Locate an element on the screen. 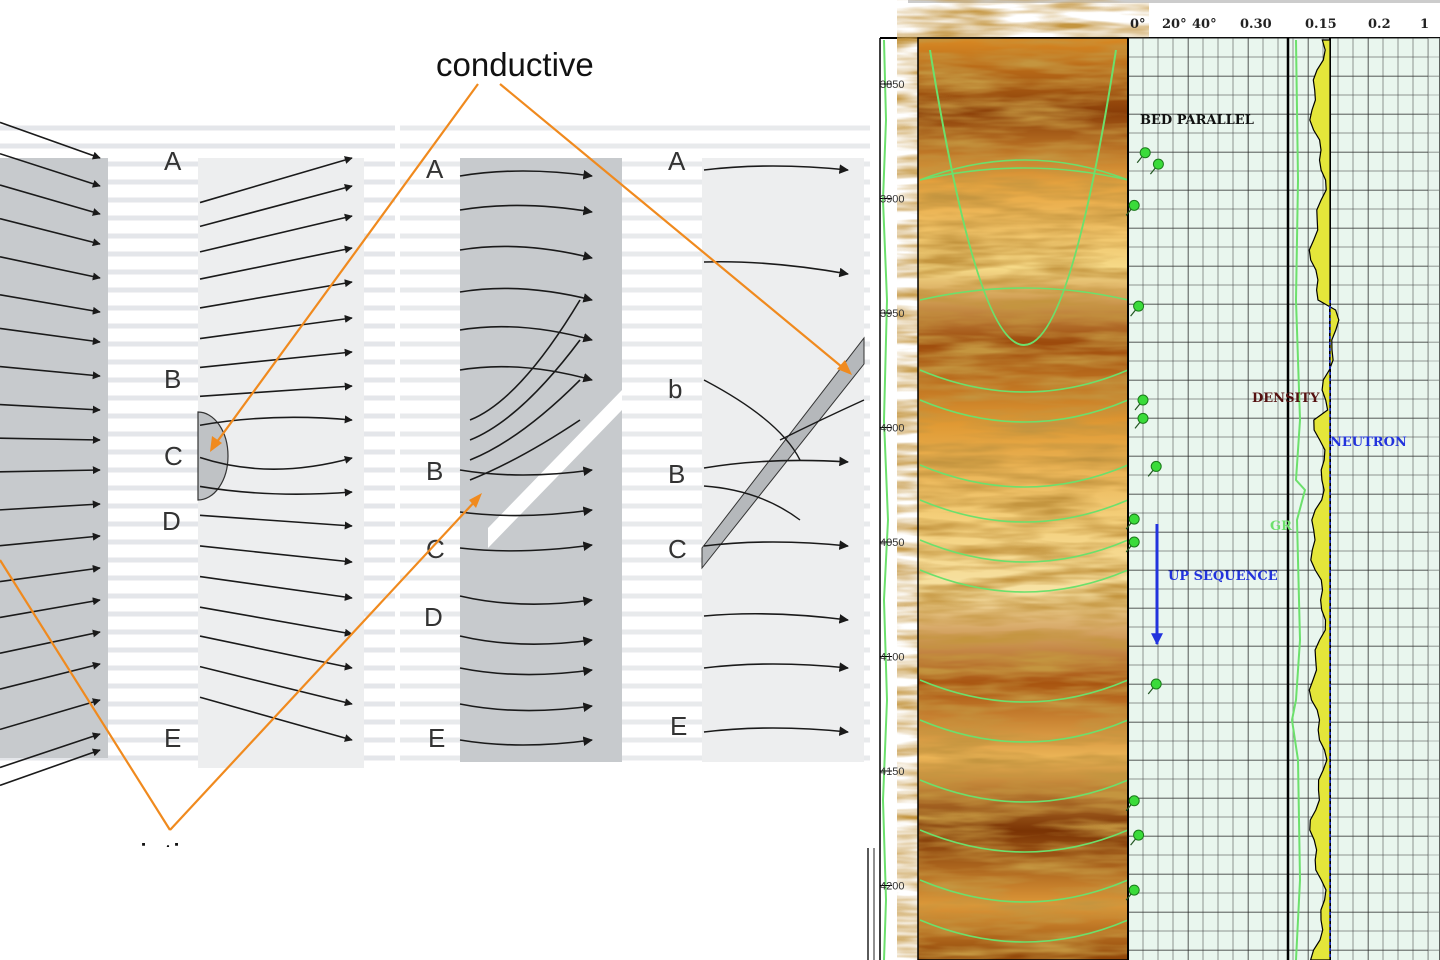 This screenshot has height=960, width=1440. conductive-layer is located at coordinates (783, 453).